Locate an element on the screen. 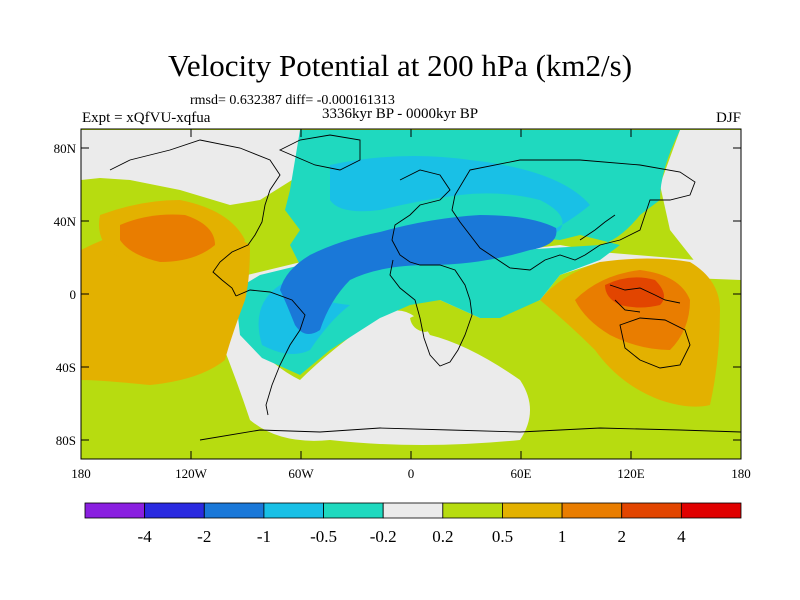 The width and height of the screenshot is (800, 600). colorbar-label: -4 is located at coordinates (145, 536).